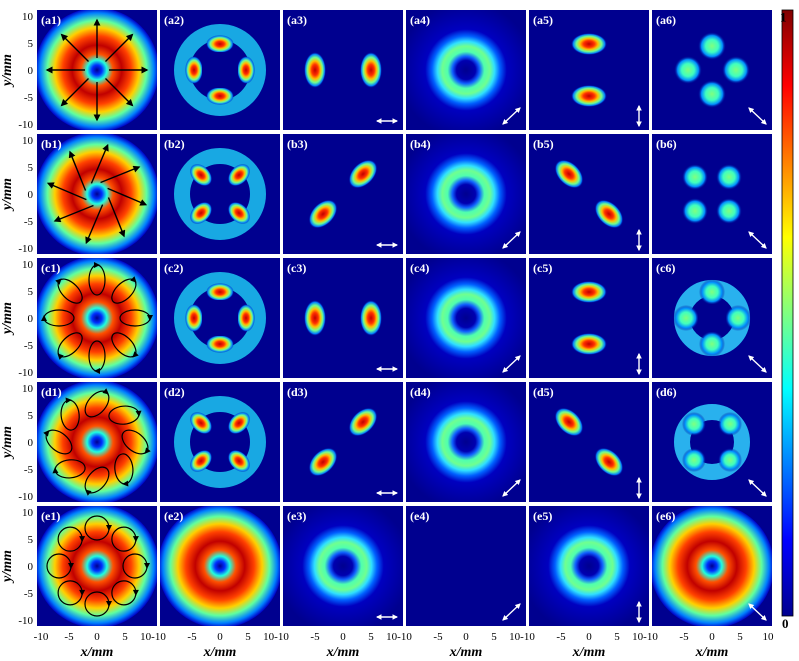 This screenshot has width=799, height=661. What do you see at coordinates (712, 318) in the screenshot?
I see `panel: (c6)` at bounding box center [712, 318].